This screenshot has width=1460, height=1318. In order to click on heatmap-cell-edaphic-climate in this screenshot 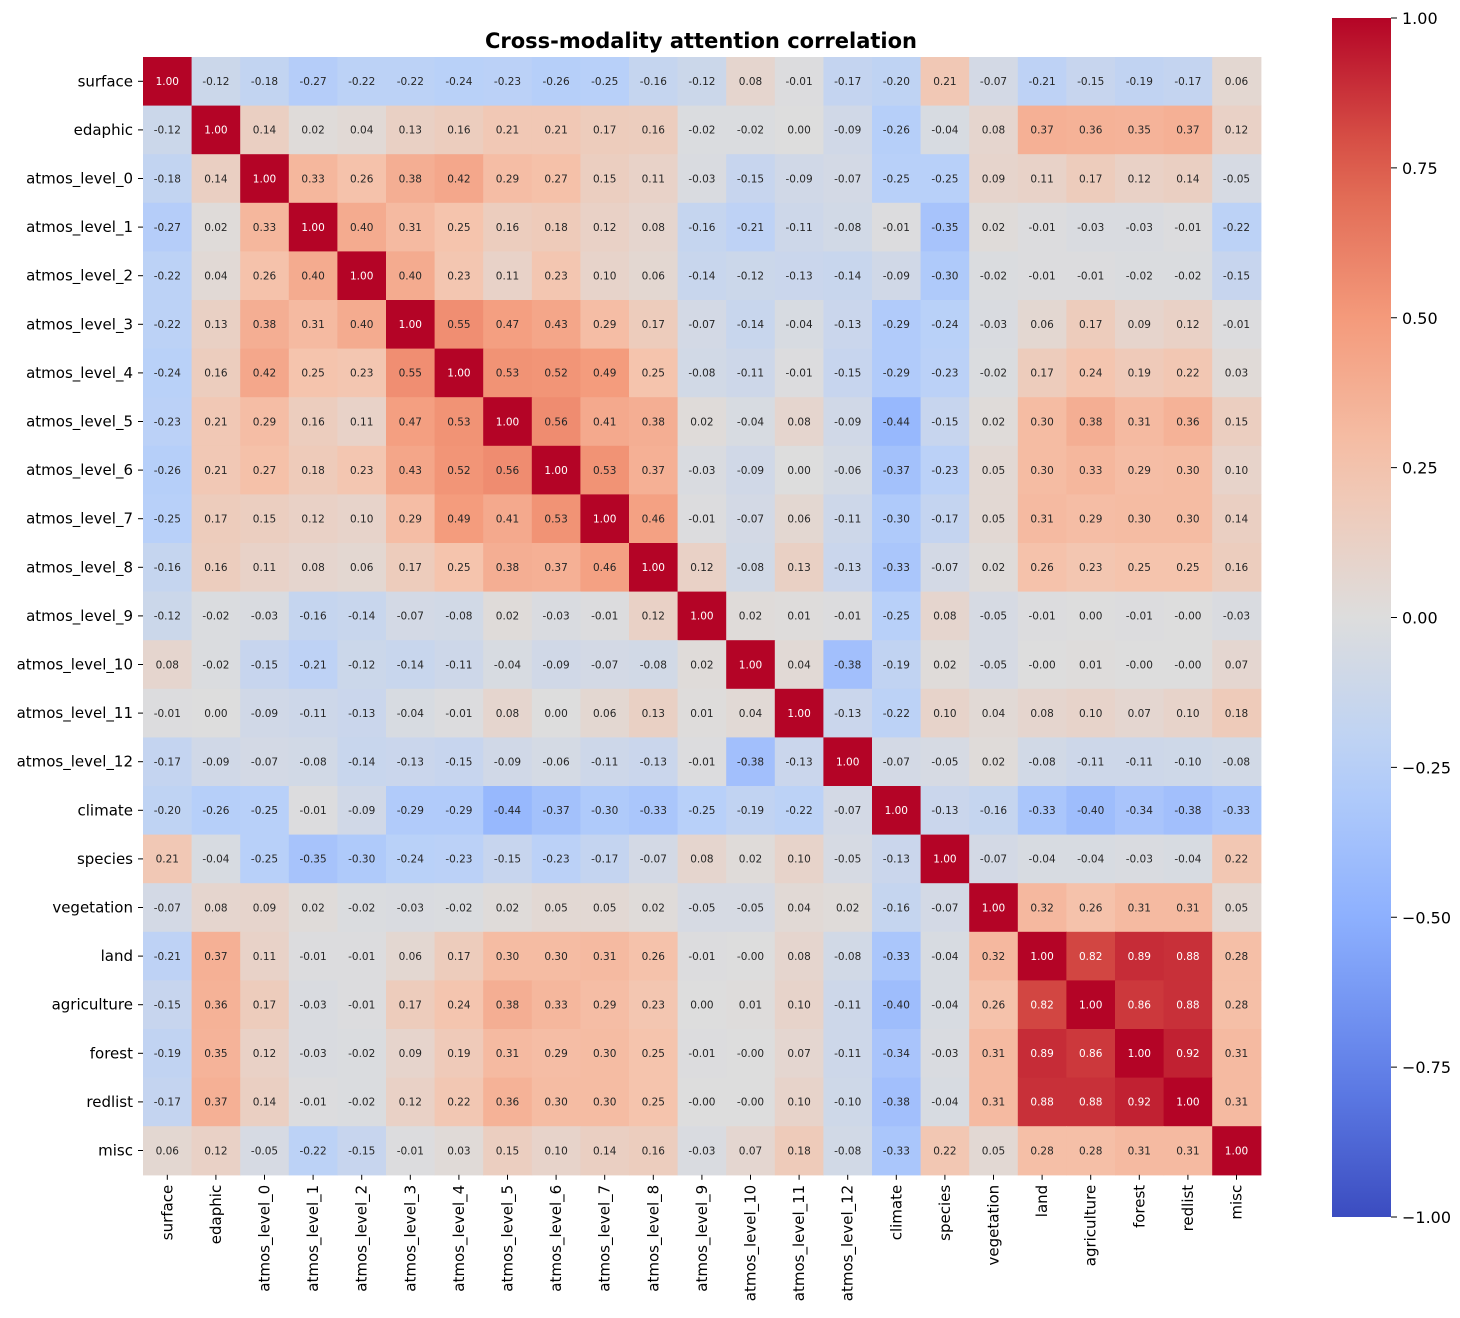, I will do `click(897, 130)`.